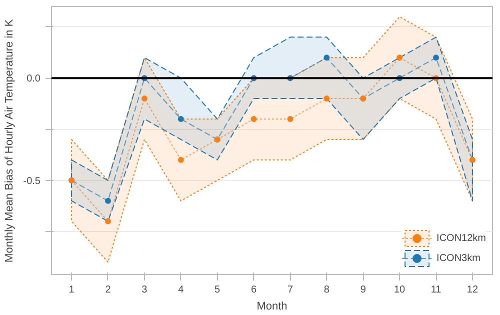 Image resolution: width=500 pixels, height=315 pixels. I want to click on x-tick-label: 7, so click(290, 290).